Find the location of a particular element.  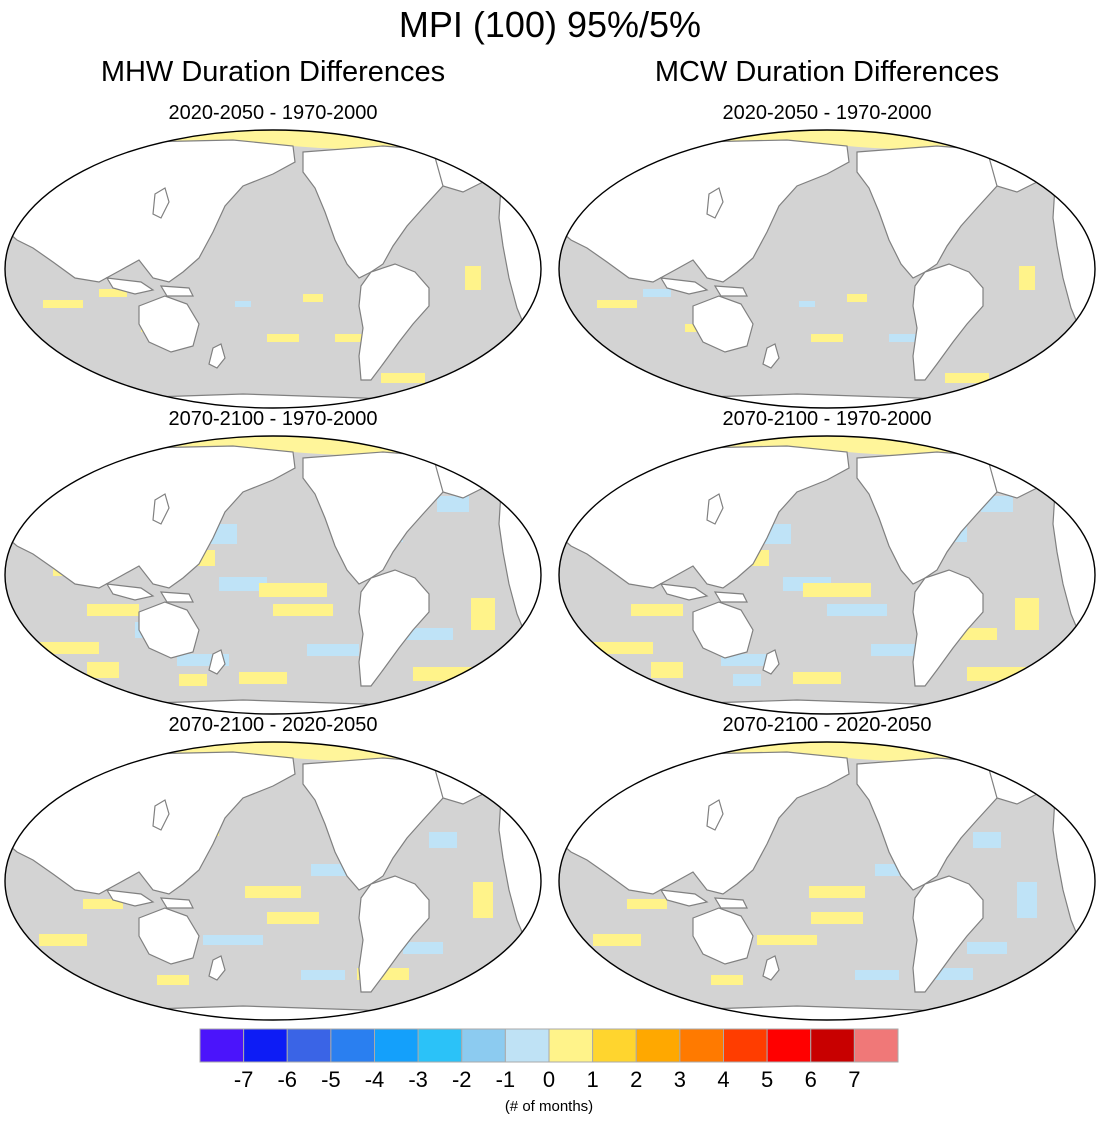

colorbar-tick-label: -3 is located at coordinates (418, 1079).